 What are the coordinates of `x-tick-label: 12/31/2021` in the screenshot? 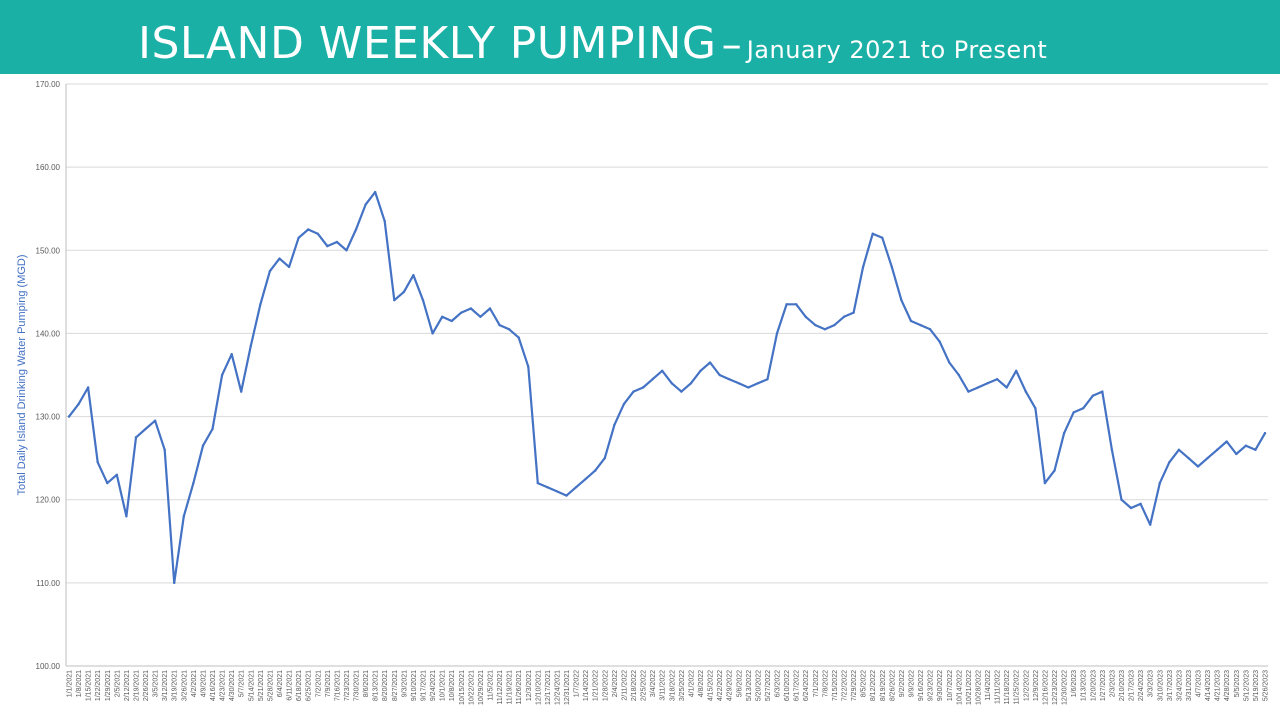 It's located at (567, 687).